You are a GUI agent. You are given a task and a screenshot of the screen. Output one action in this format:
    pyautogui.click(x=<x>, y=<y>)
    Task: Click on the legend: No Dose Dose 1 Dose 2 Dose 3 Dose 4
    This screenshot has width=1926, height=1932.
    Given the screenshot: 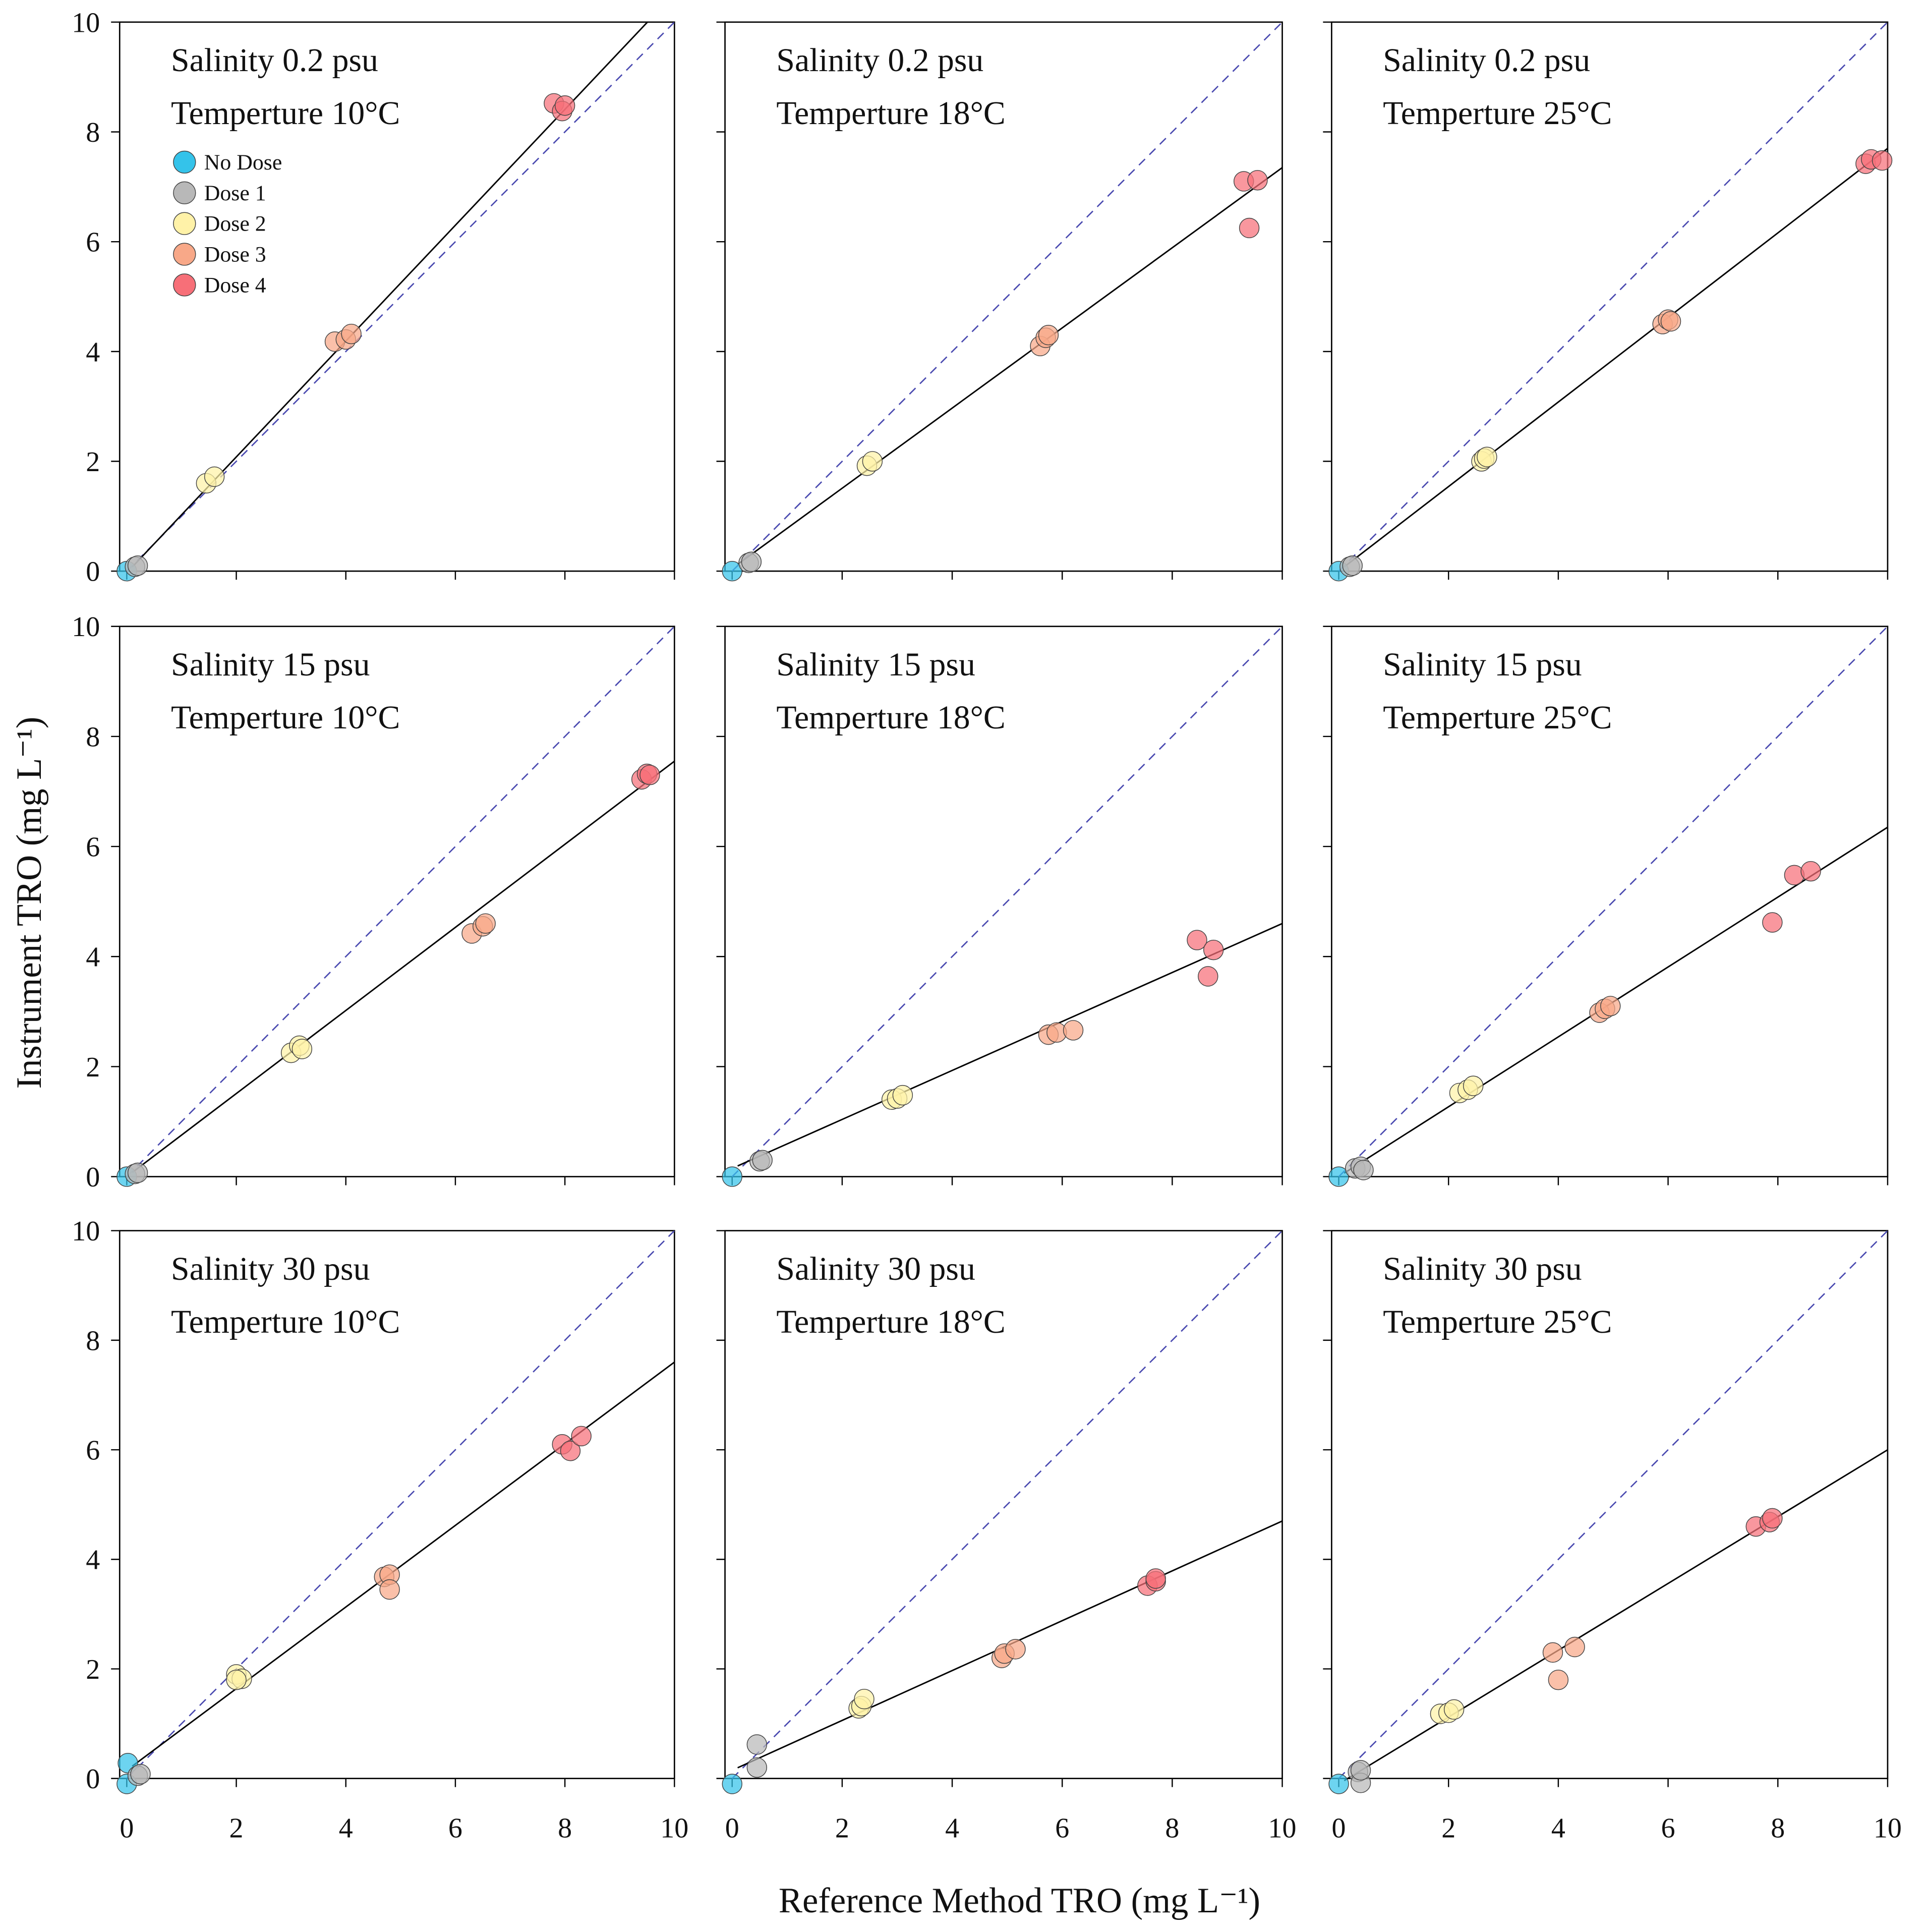 What is the action you would take?
    pyautogui.click(x=227, y=223)
    